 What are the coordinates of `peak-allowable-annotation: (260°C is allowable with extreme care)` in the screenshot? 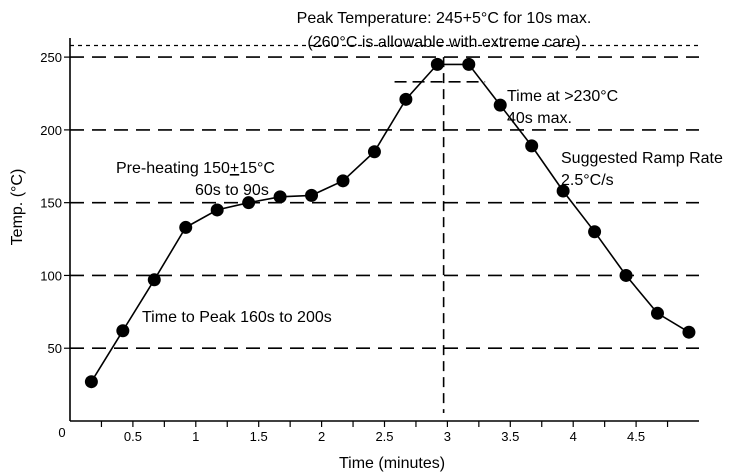 It's located at (443, 42).